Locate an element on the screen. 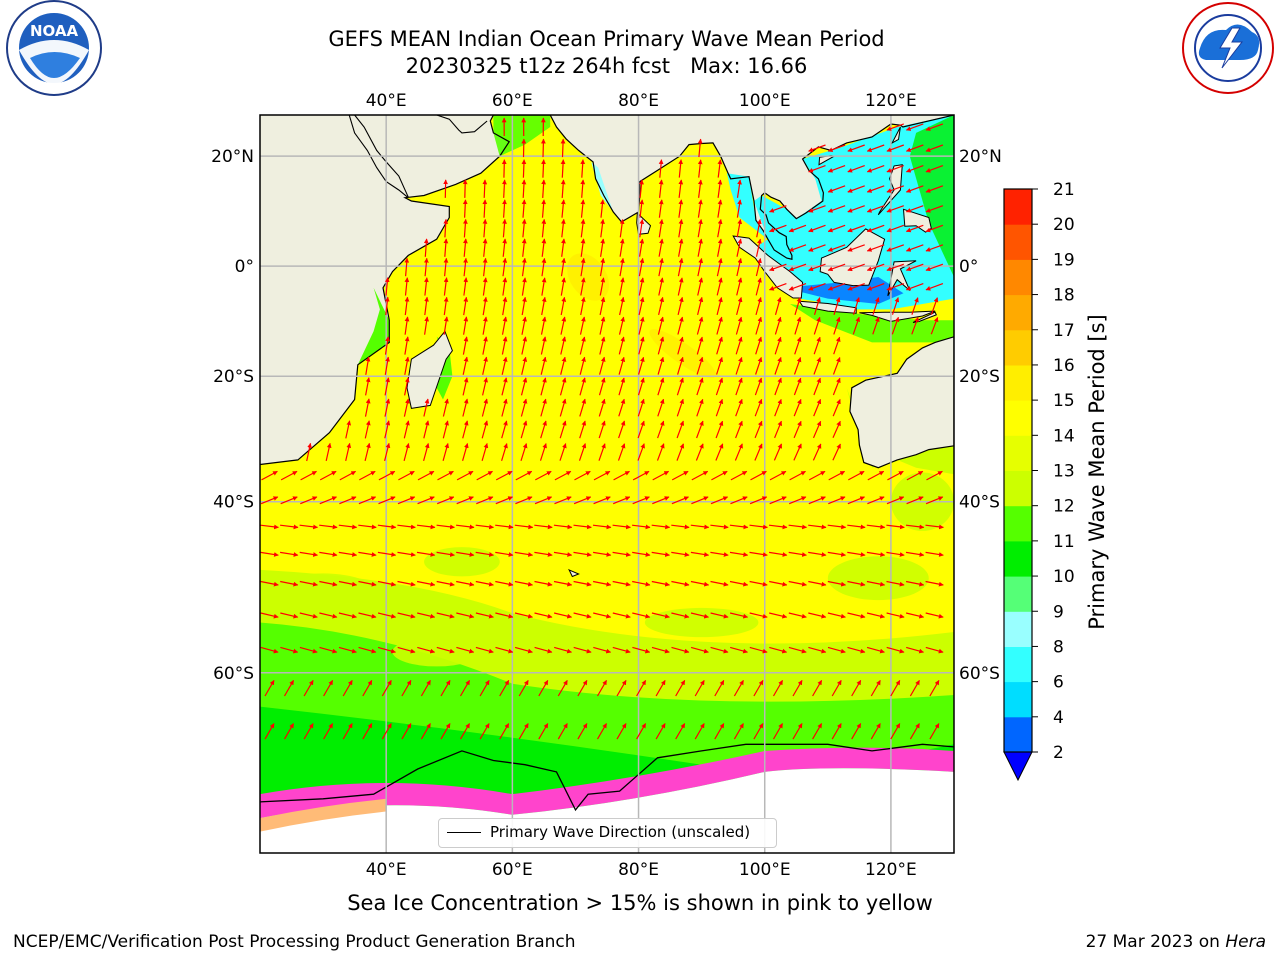 The image size is (1280, 960). colorbar-tick-label: 9 is located at coordinates (1058, 612).